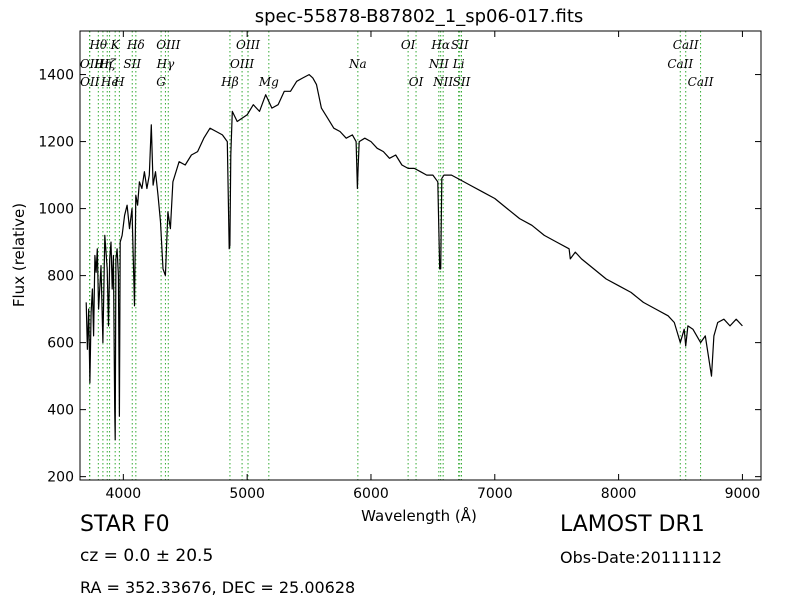  What do you see at coordinates (115, 45) in the screenshot?
I see `marker-label-6: K` at bounding box center [115, 45].